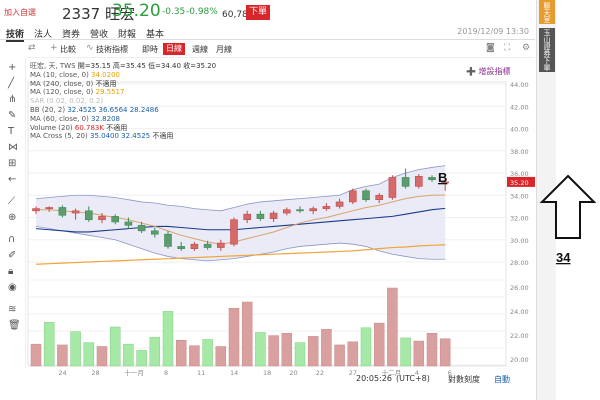 This screenshot has width=600, height=400. What do you see at coordinates (12, 163) in the screenshot?
I see `measure-icon: ⊞` at bounding box center [12, 163].